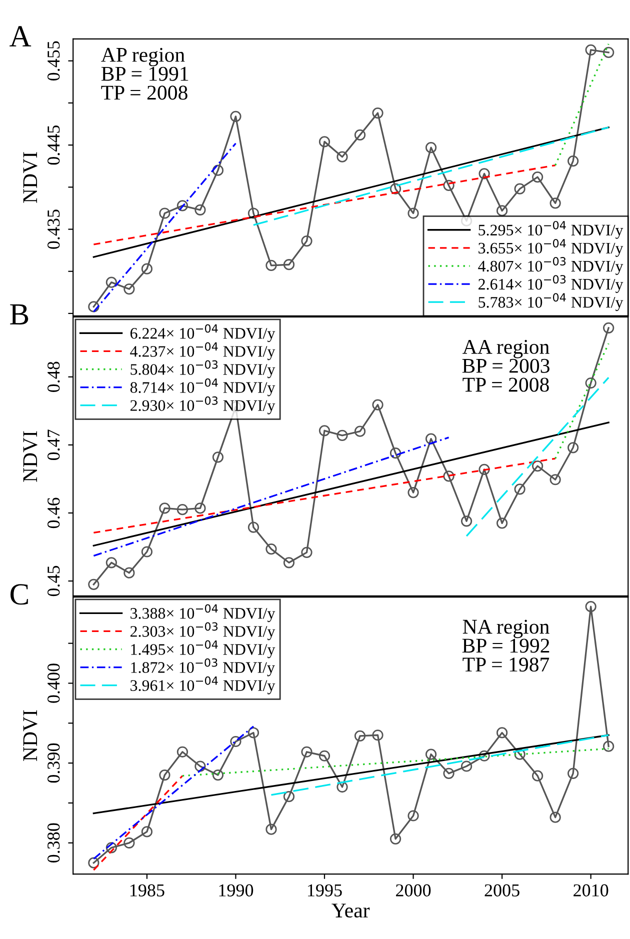 This screenshot has height=939, width=630. I want to click on y-tick-label: 0.455, so click(54, 60).